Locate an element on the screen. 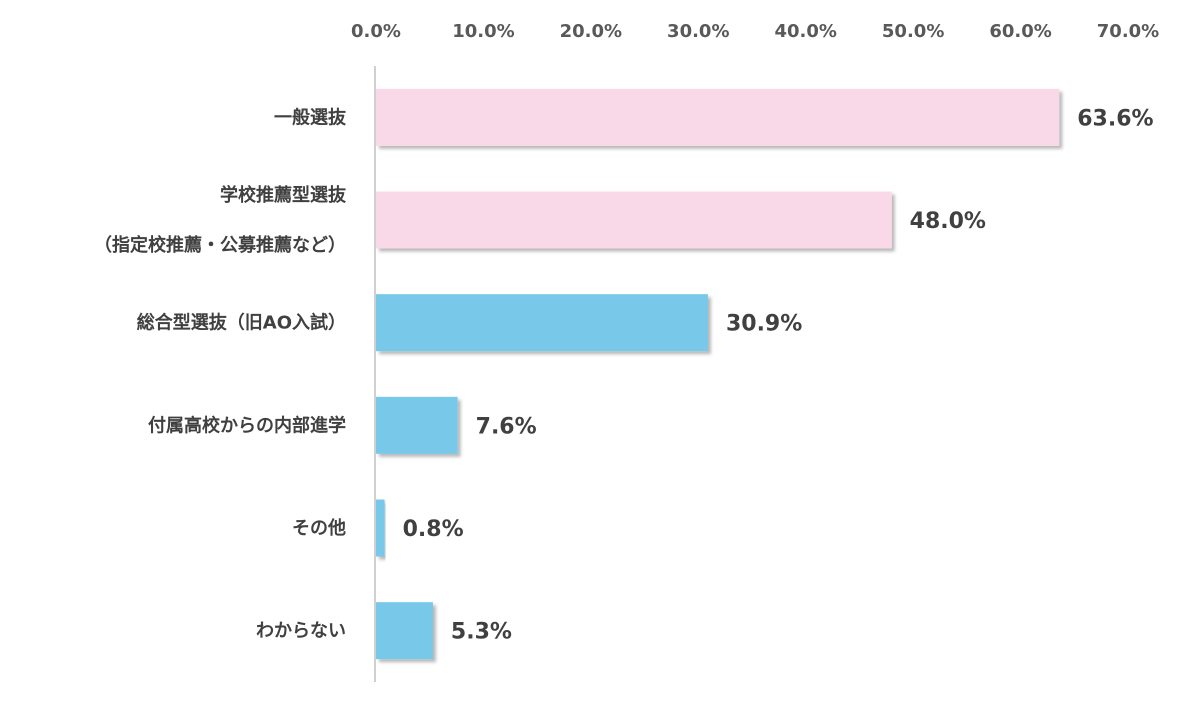  x-tick-label: 30.0% is located at coordinates (698, 31).